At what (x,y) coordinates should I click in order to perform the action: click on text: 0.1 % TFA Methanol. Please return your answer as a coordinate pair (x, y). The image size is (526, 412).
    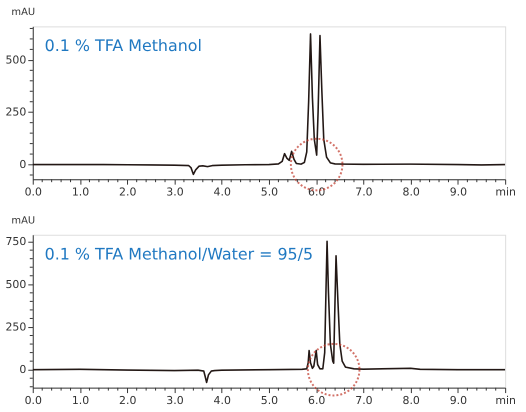
    Looking at the image, I should click on (123, 46).